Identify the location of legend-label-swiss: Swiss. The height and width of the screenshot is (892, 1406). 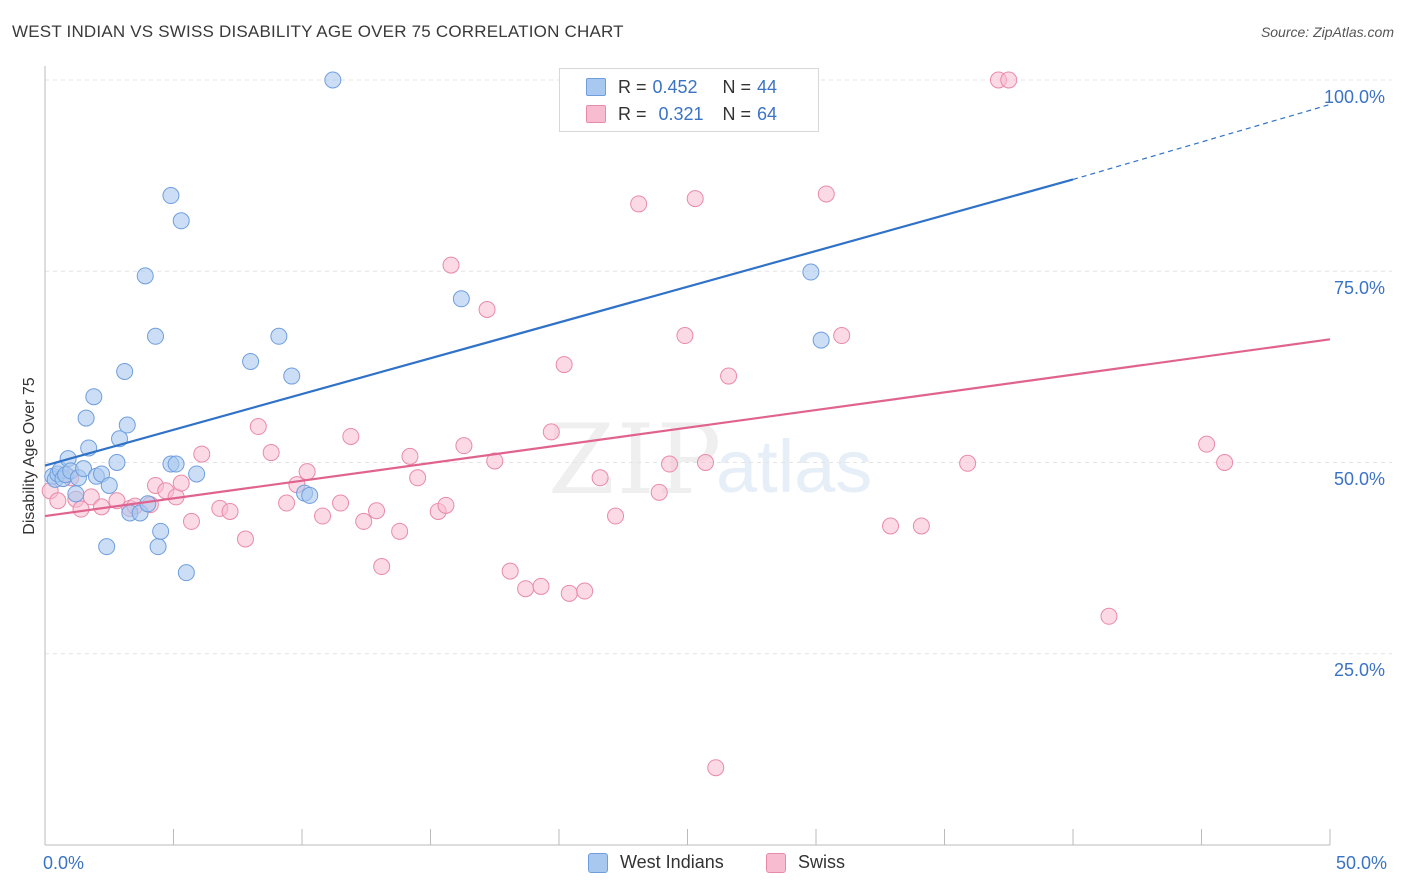
(822, 862).